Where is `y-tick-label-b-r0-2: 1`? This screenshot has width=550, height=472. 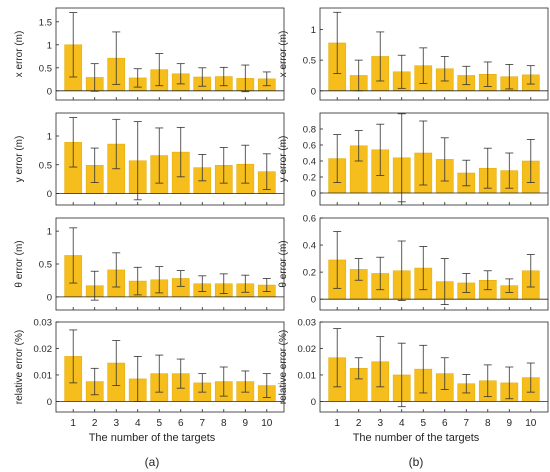
y-tick-label-b-r0-2: 1 is located at coordinates (313, 30).